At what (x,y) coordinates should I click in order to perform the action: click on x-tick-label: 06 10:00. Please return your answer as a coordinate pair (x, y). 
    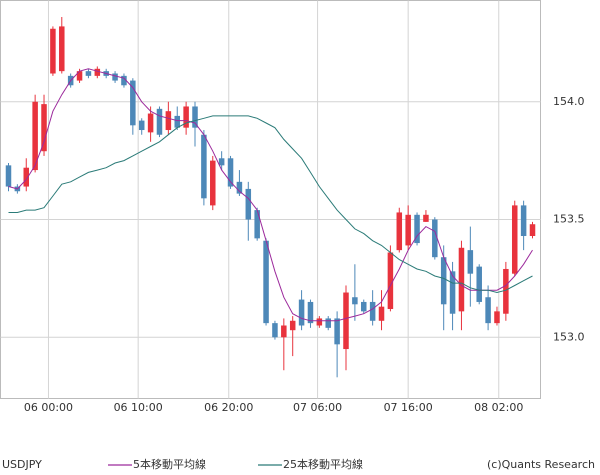
    Looking at the image, I should click on (138, 407).